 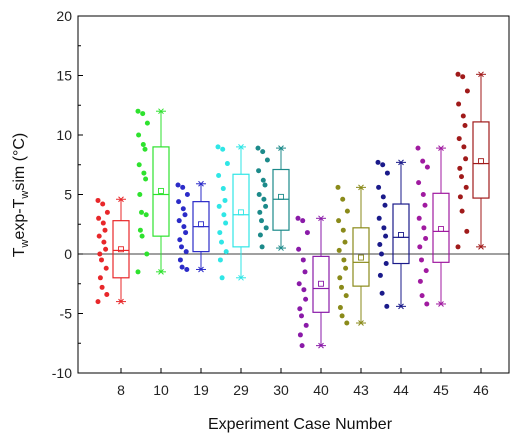 I want to click on y-tick-label: 20, so click(x=64, y=16).